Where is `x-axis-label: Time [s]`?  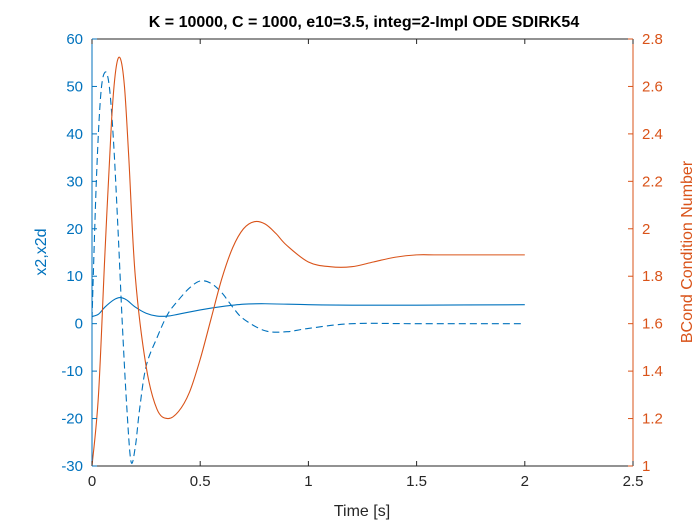 x-axis-label: Time [s] is located at coordinates (362, 511).